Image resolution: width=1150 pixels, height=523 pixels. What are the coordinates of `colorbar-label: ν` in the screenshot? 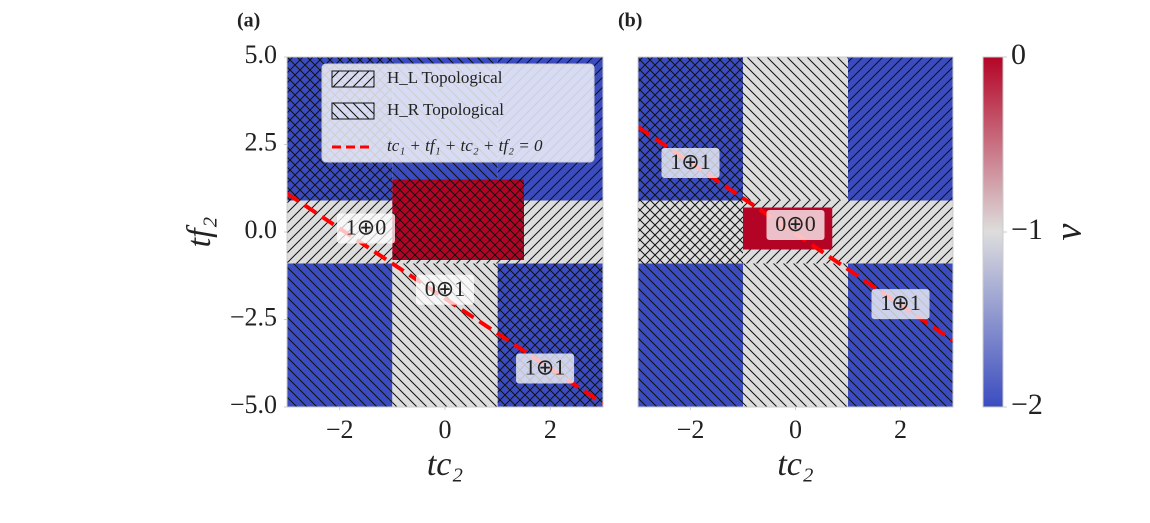 It's located at (1069, 231).